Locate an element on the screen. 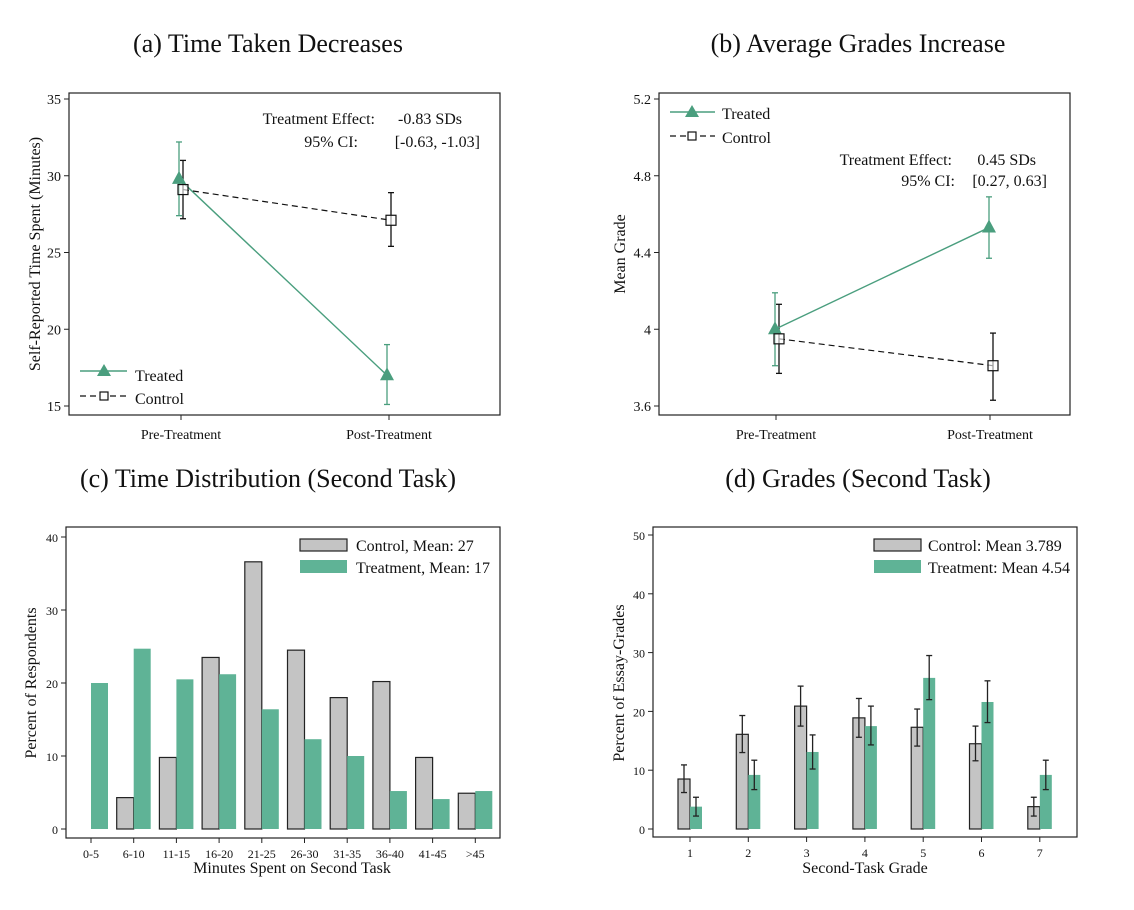 The image size is (1134, 910). y-tick-label: 20 is located at coordinates (54, 330).